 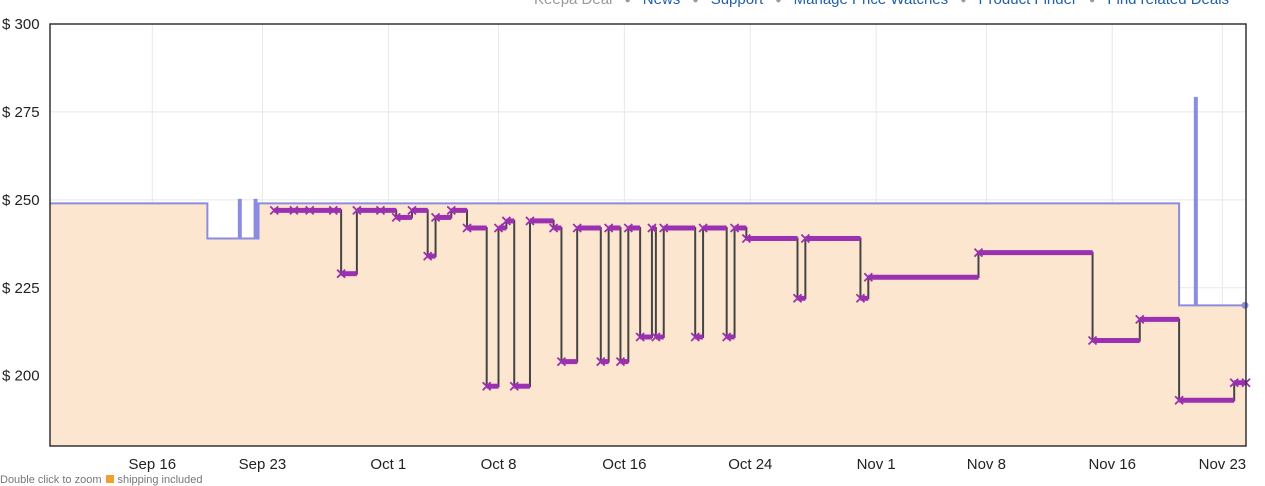 What do you see at coordinates (662, 4) in the screenshot?
I see `nav-news: News` at bounding box center [662, 4].